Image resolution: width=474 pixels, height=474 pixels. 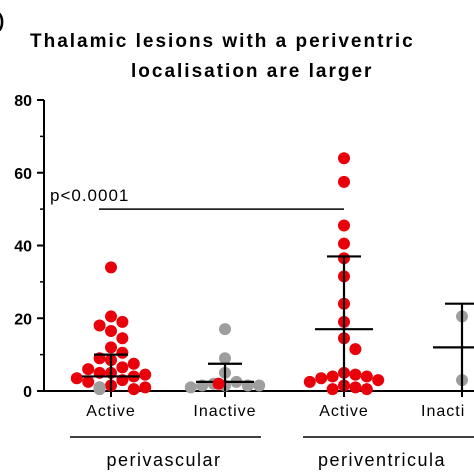 What do you see at coordinates (89, 195) in the screenshot?
I see `p-value-label: p<0.0001` at bounding box center [89, 195].